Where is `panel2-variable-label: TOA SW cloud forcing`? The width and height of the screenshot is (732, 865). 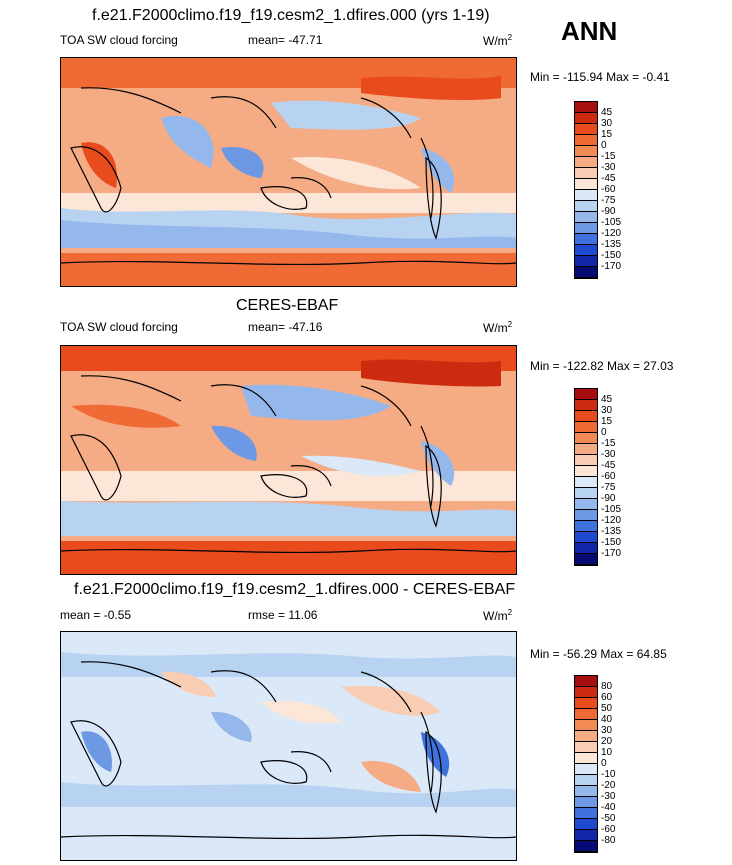 panel2-variable-label: TOA SW cloud forcing is located at coordinates (119, 327).